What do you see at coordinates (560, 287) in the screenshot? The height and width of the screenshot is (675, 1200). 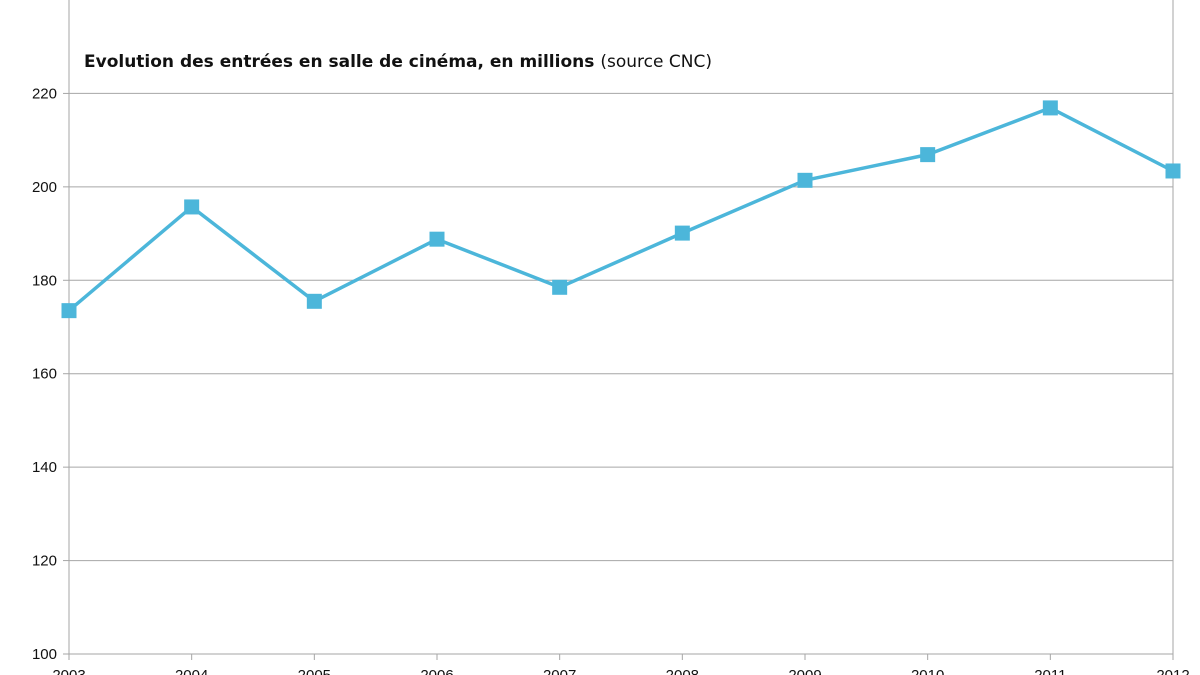 I see `data-point-2007` at bounding box center [560, 287].